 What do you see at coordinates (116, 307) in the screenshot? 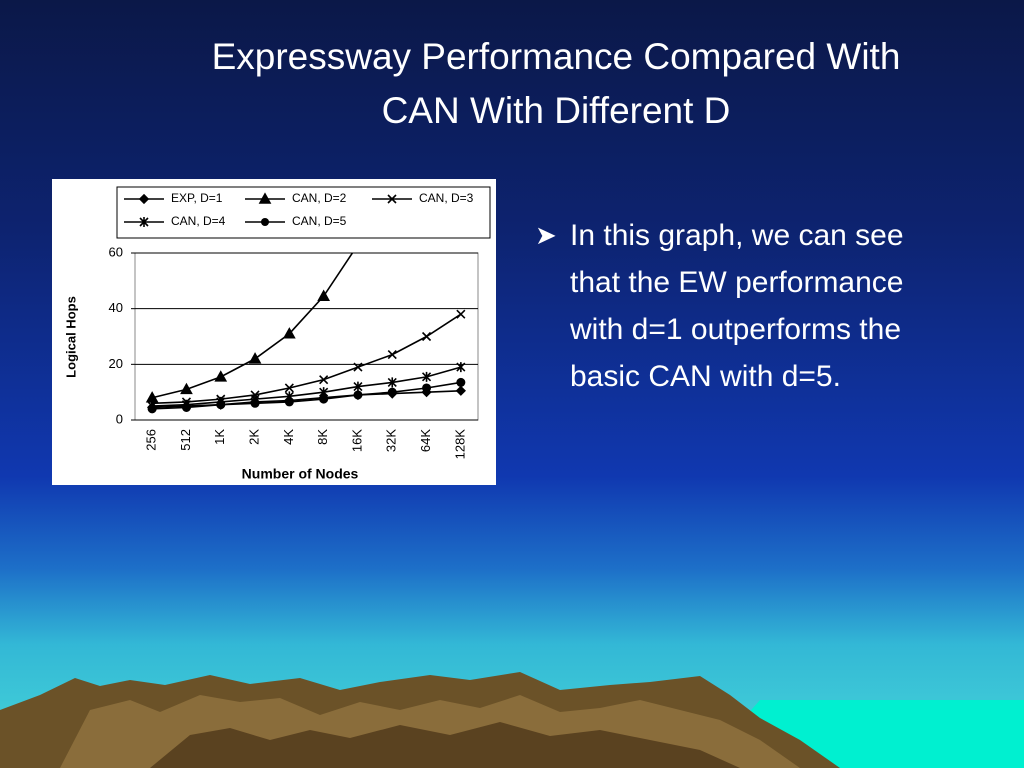
I see `y-tick-label: 40` at bounding box center [116, 307].